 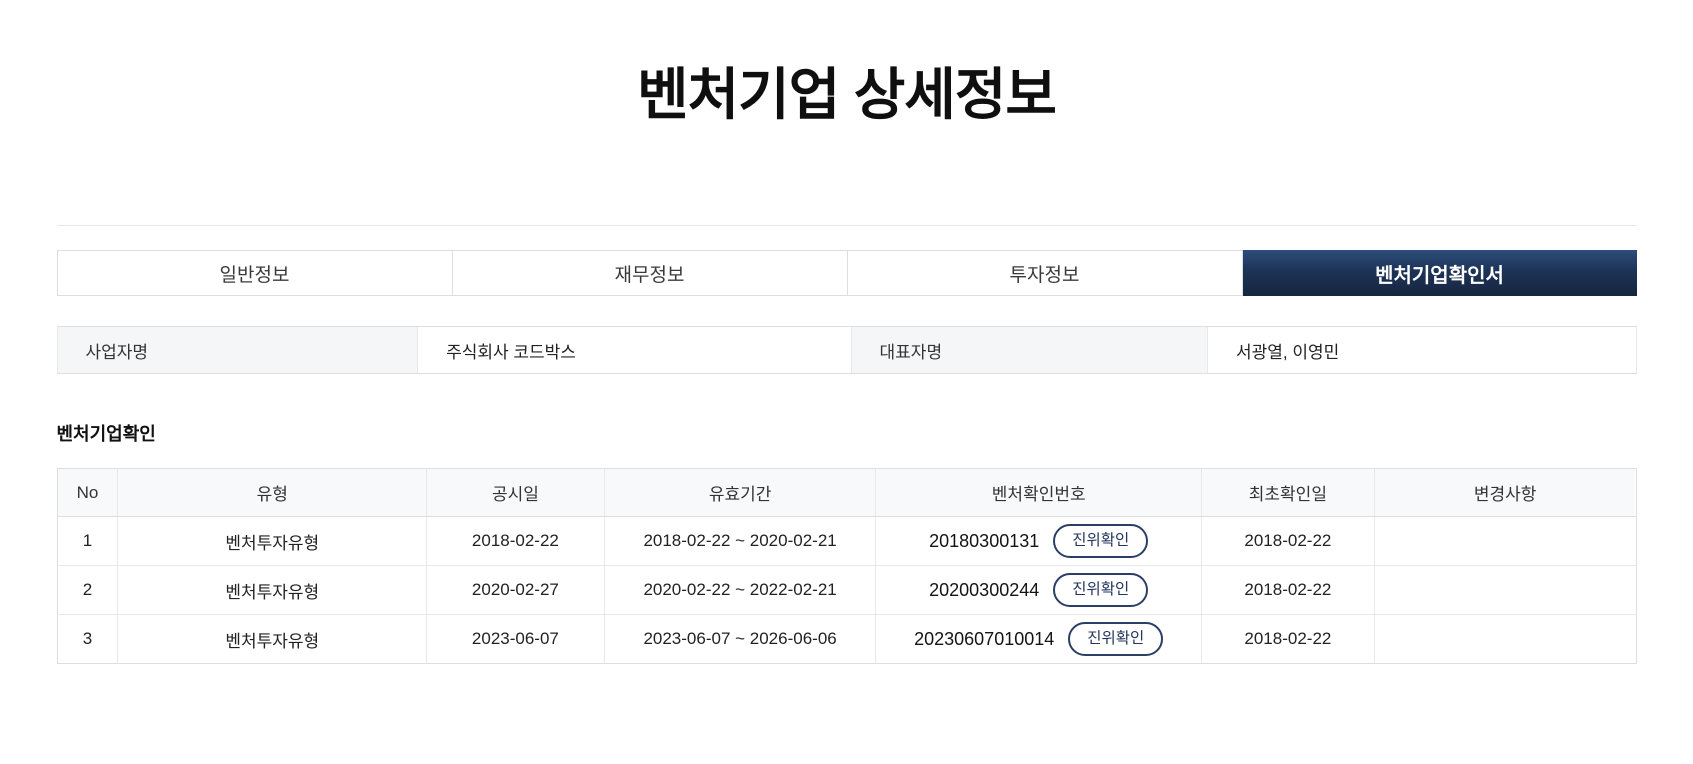 I want to click on row-valid-period-cell: 2023-06-07 ~ 2026-06-06, so click(x=740, y=639).